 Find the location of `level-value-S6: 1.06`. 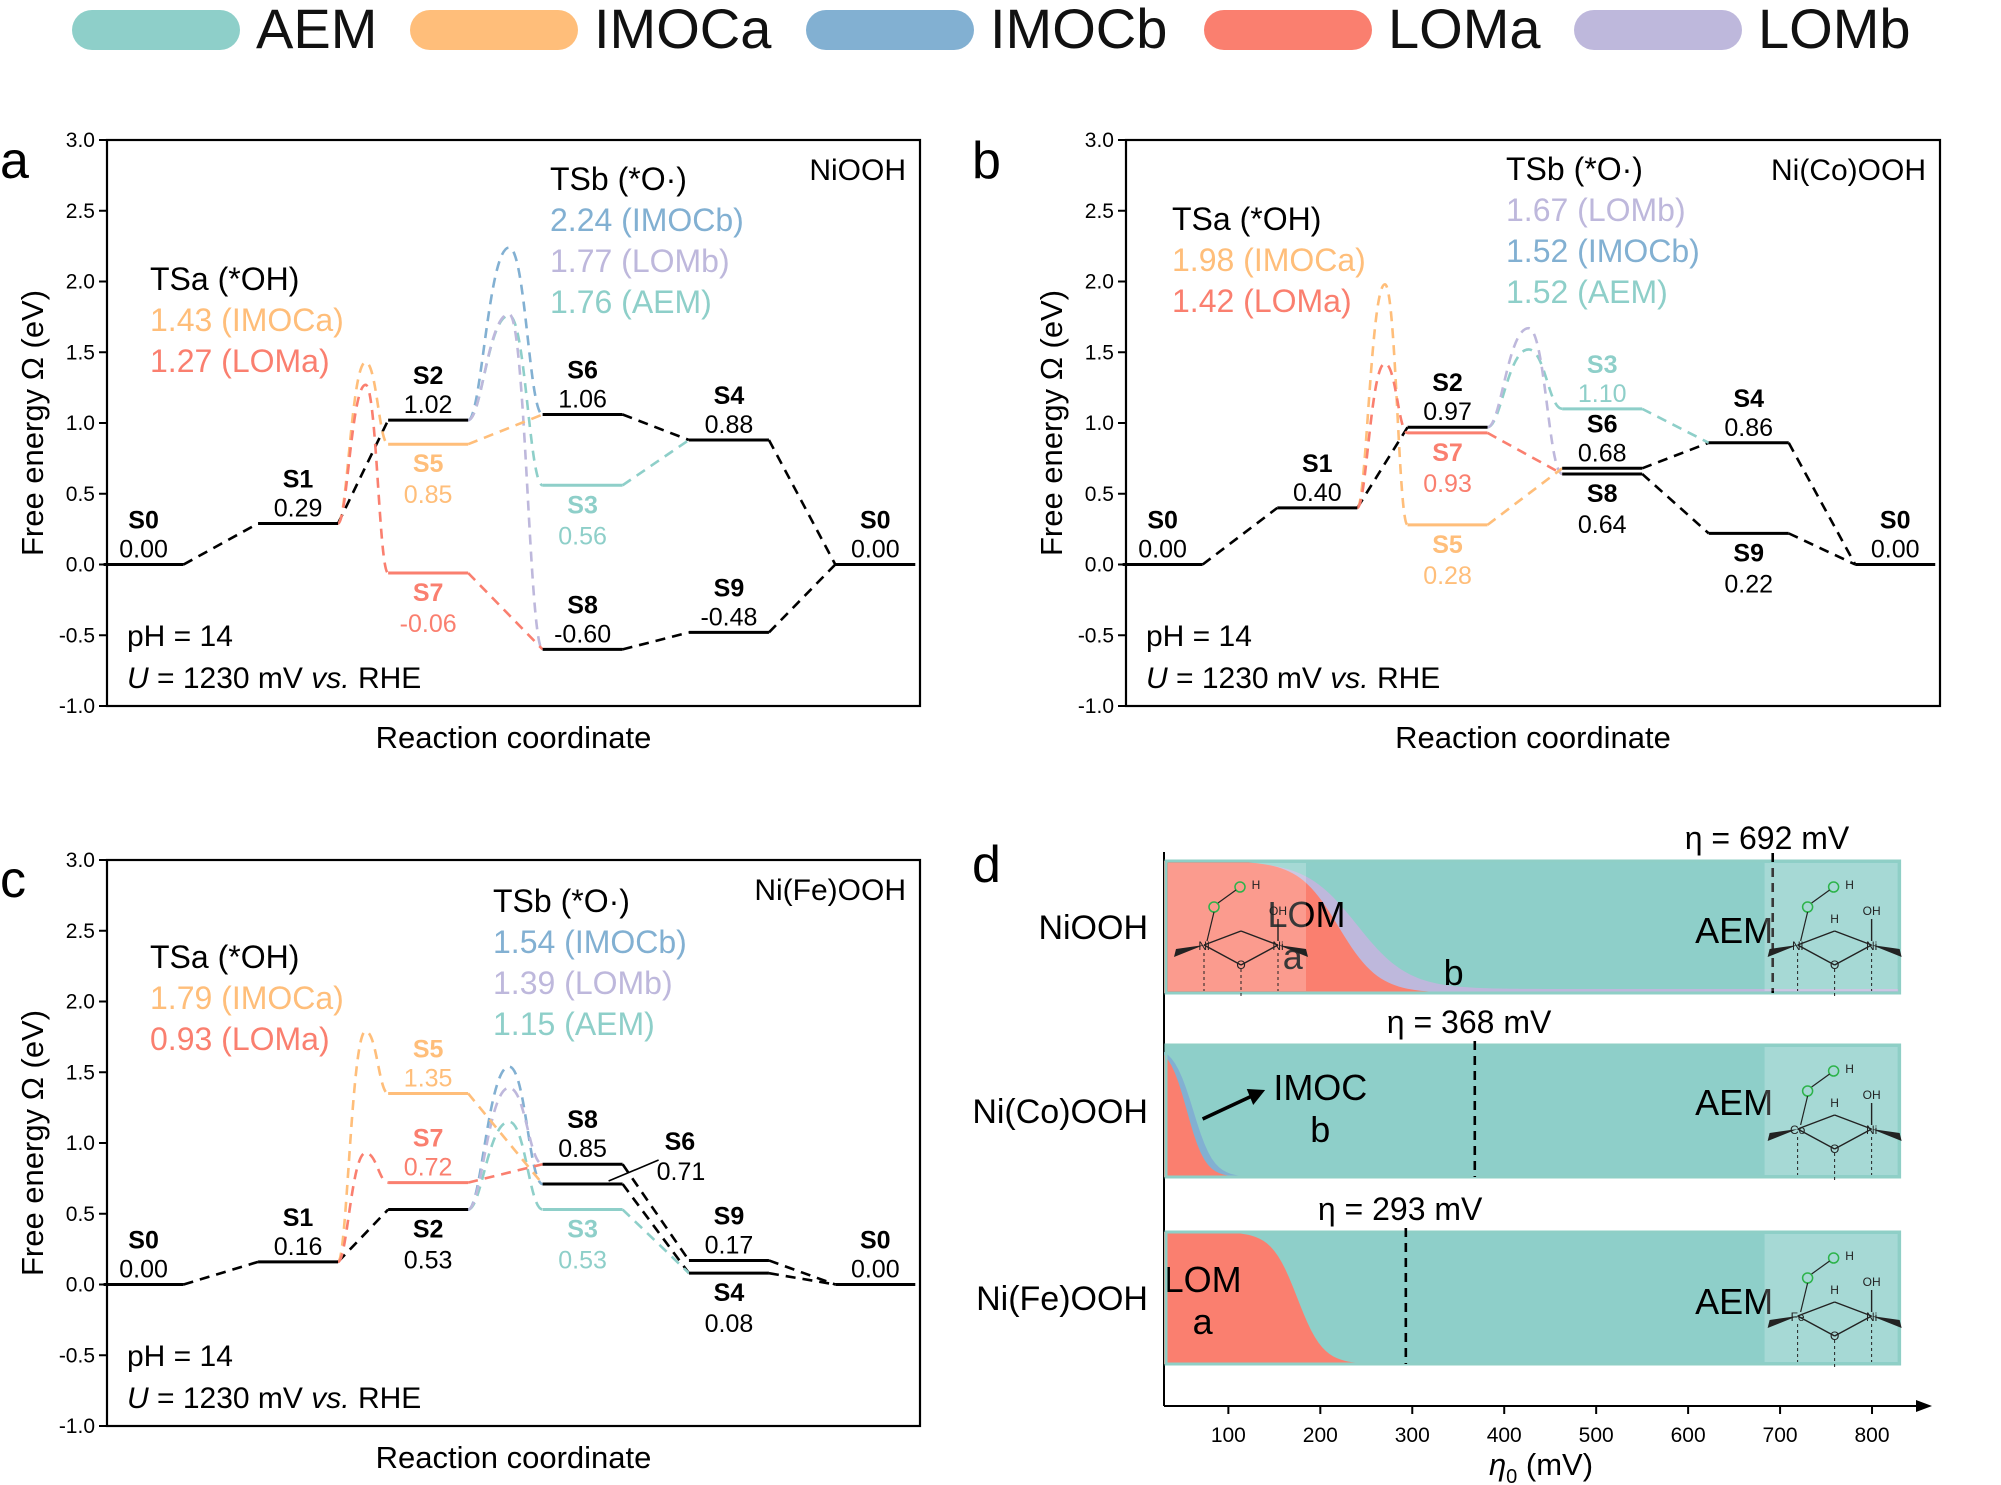

level-value-S6: 1.06 is located at coordinates (582, 400).